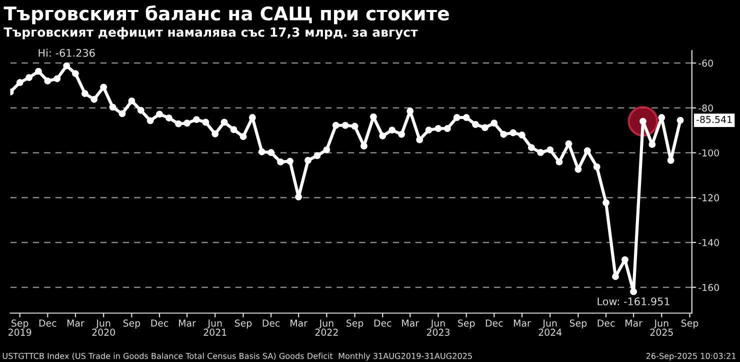  I want to click on annotation: -85.541, so click(714, 120).